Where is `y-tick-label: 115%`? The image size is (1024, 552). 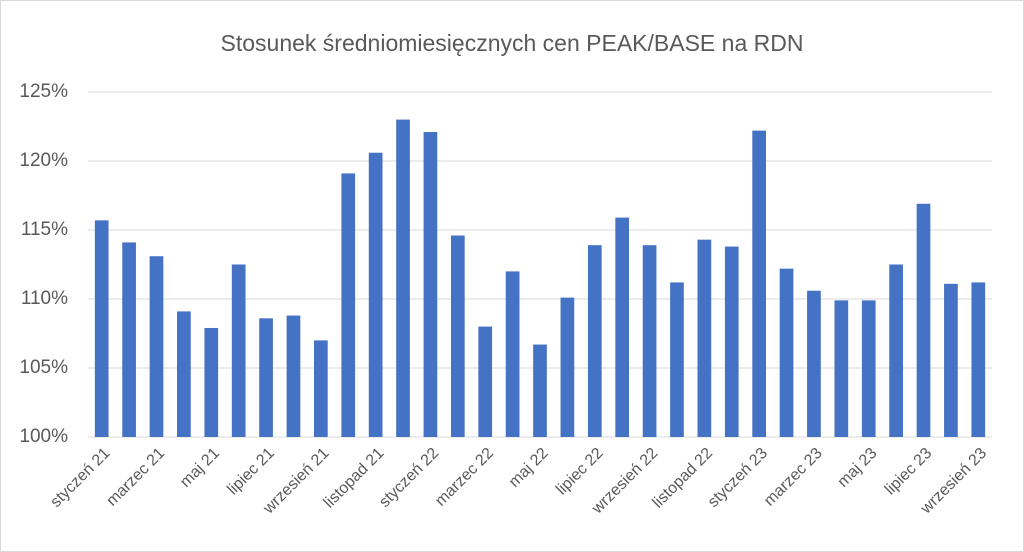 y-tick-label: 115% is located at coordinates (44, 229).